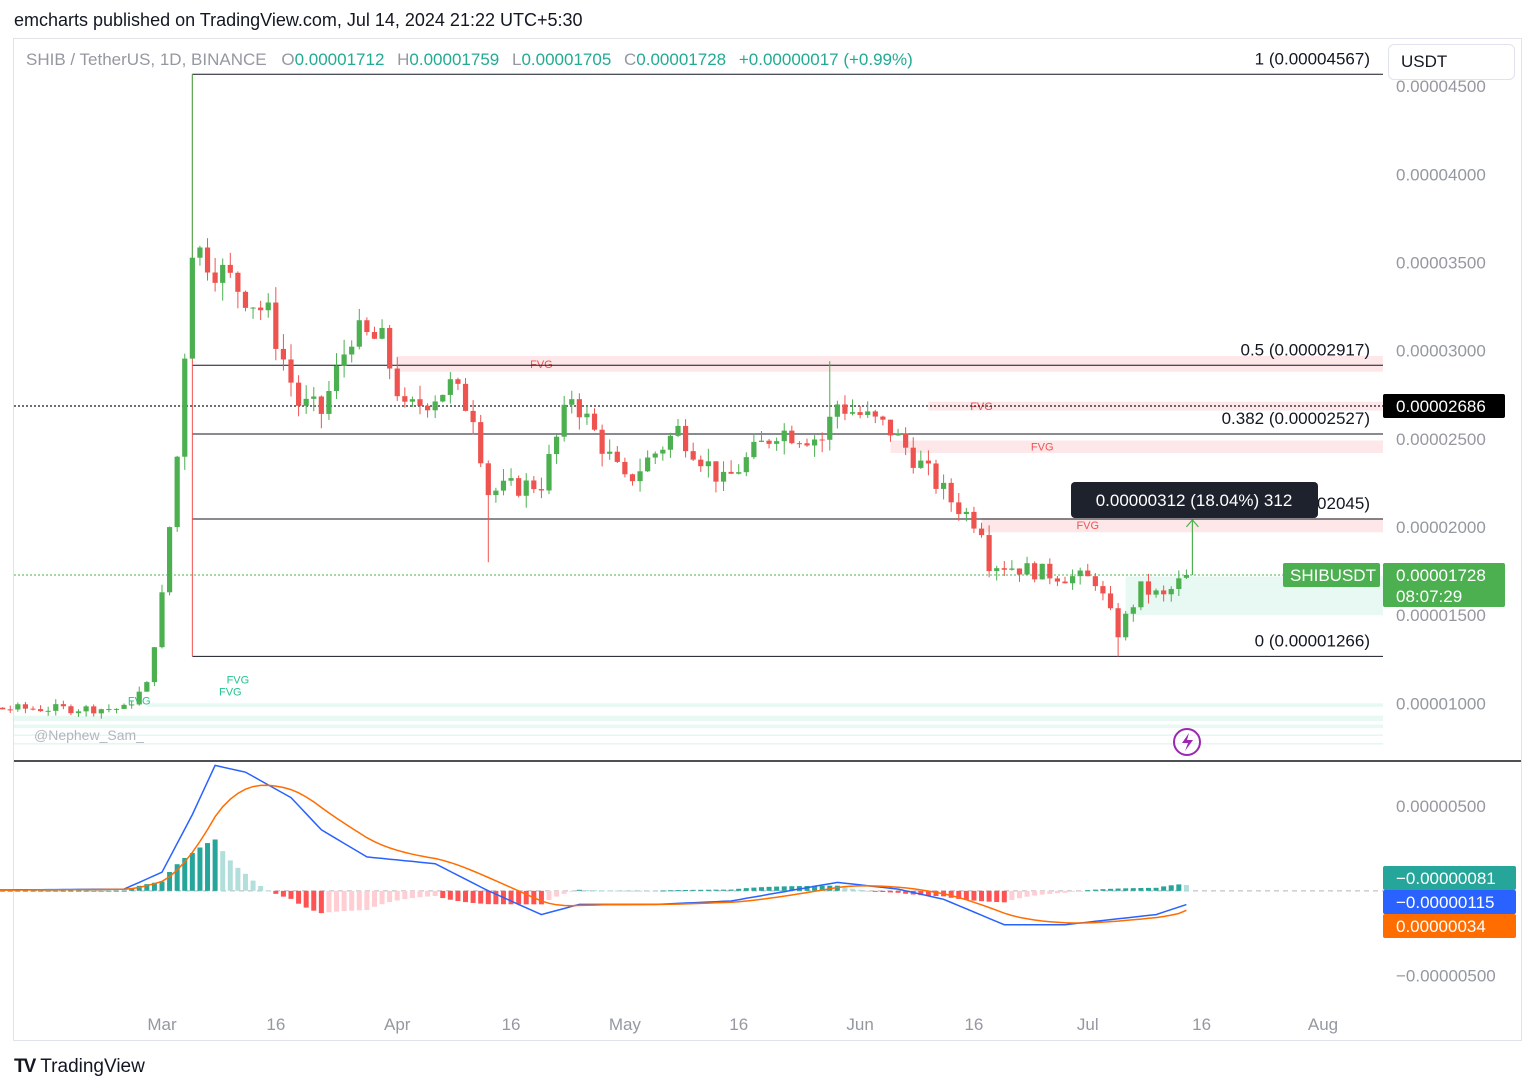  Describe the element at coordinates (146, 59) in the screenshot. I see `symbol-label: SHIB / TetherUS, 1D, BINANCE` at that location.